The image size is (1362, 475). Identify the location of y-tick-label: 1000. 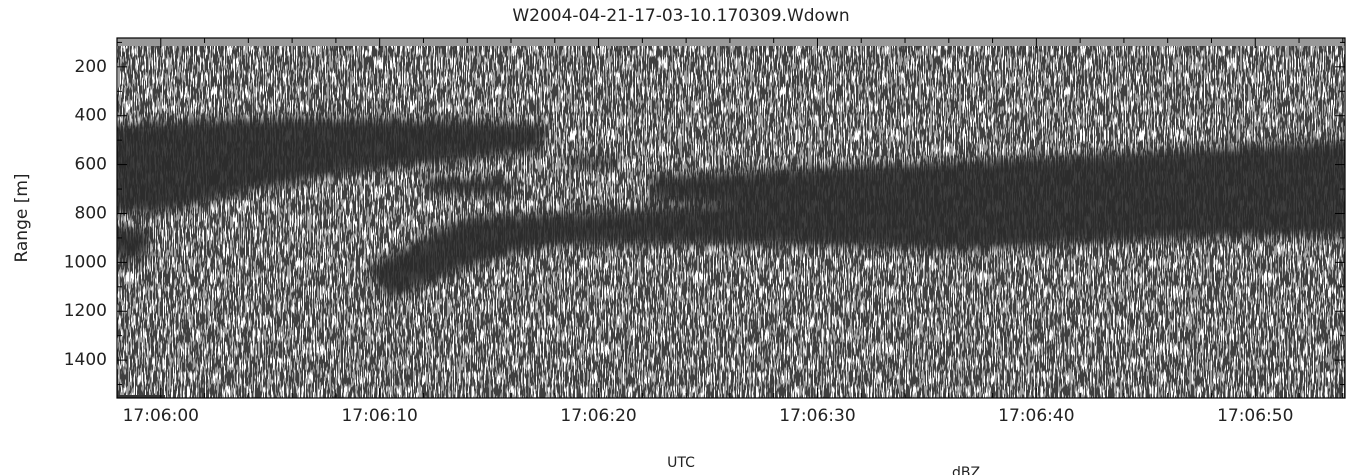
(85, 262).